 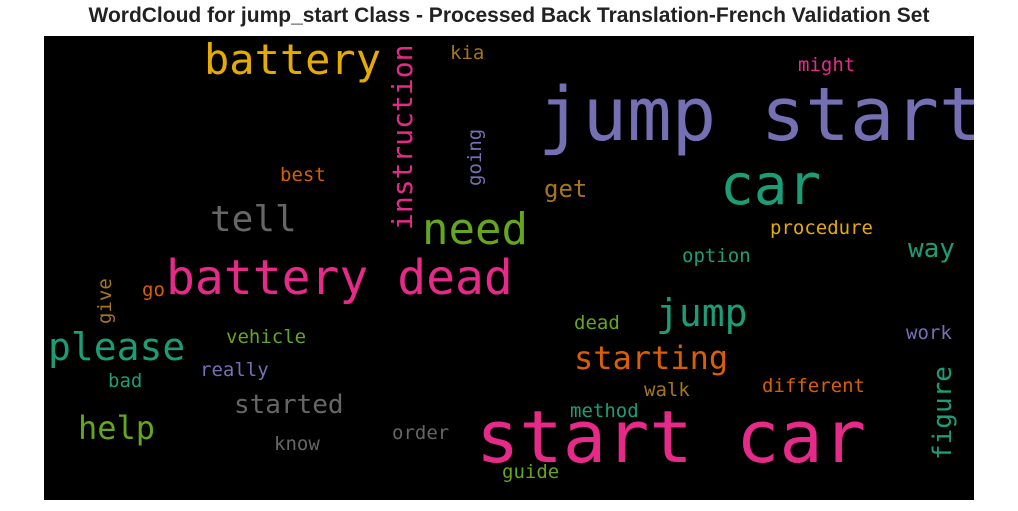 What do you see at coordinates (297, 444) in the screenshot?
I see `word-know: know` at bounding box center [297, 444].